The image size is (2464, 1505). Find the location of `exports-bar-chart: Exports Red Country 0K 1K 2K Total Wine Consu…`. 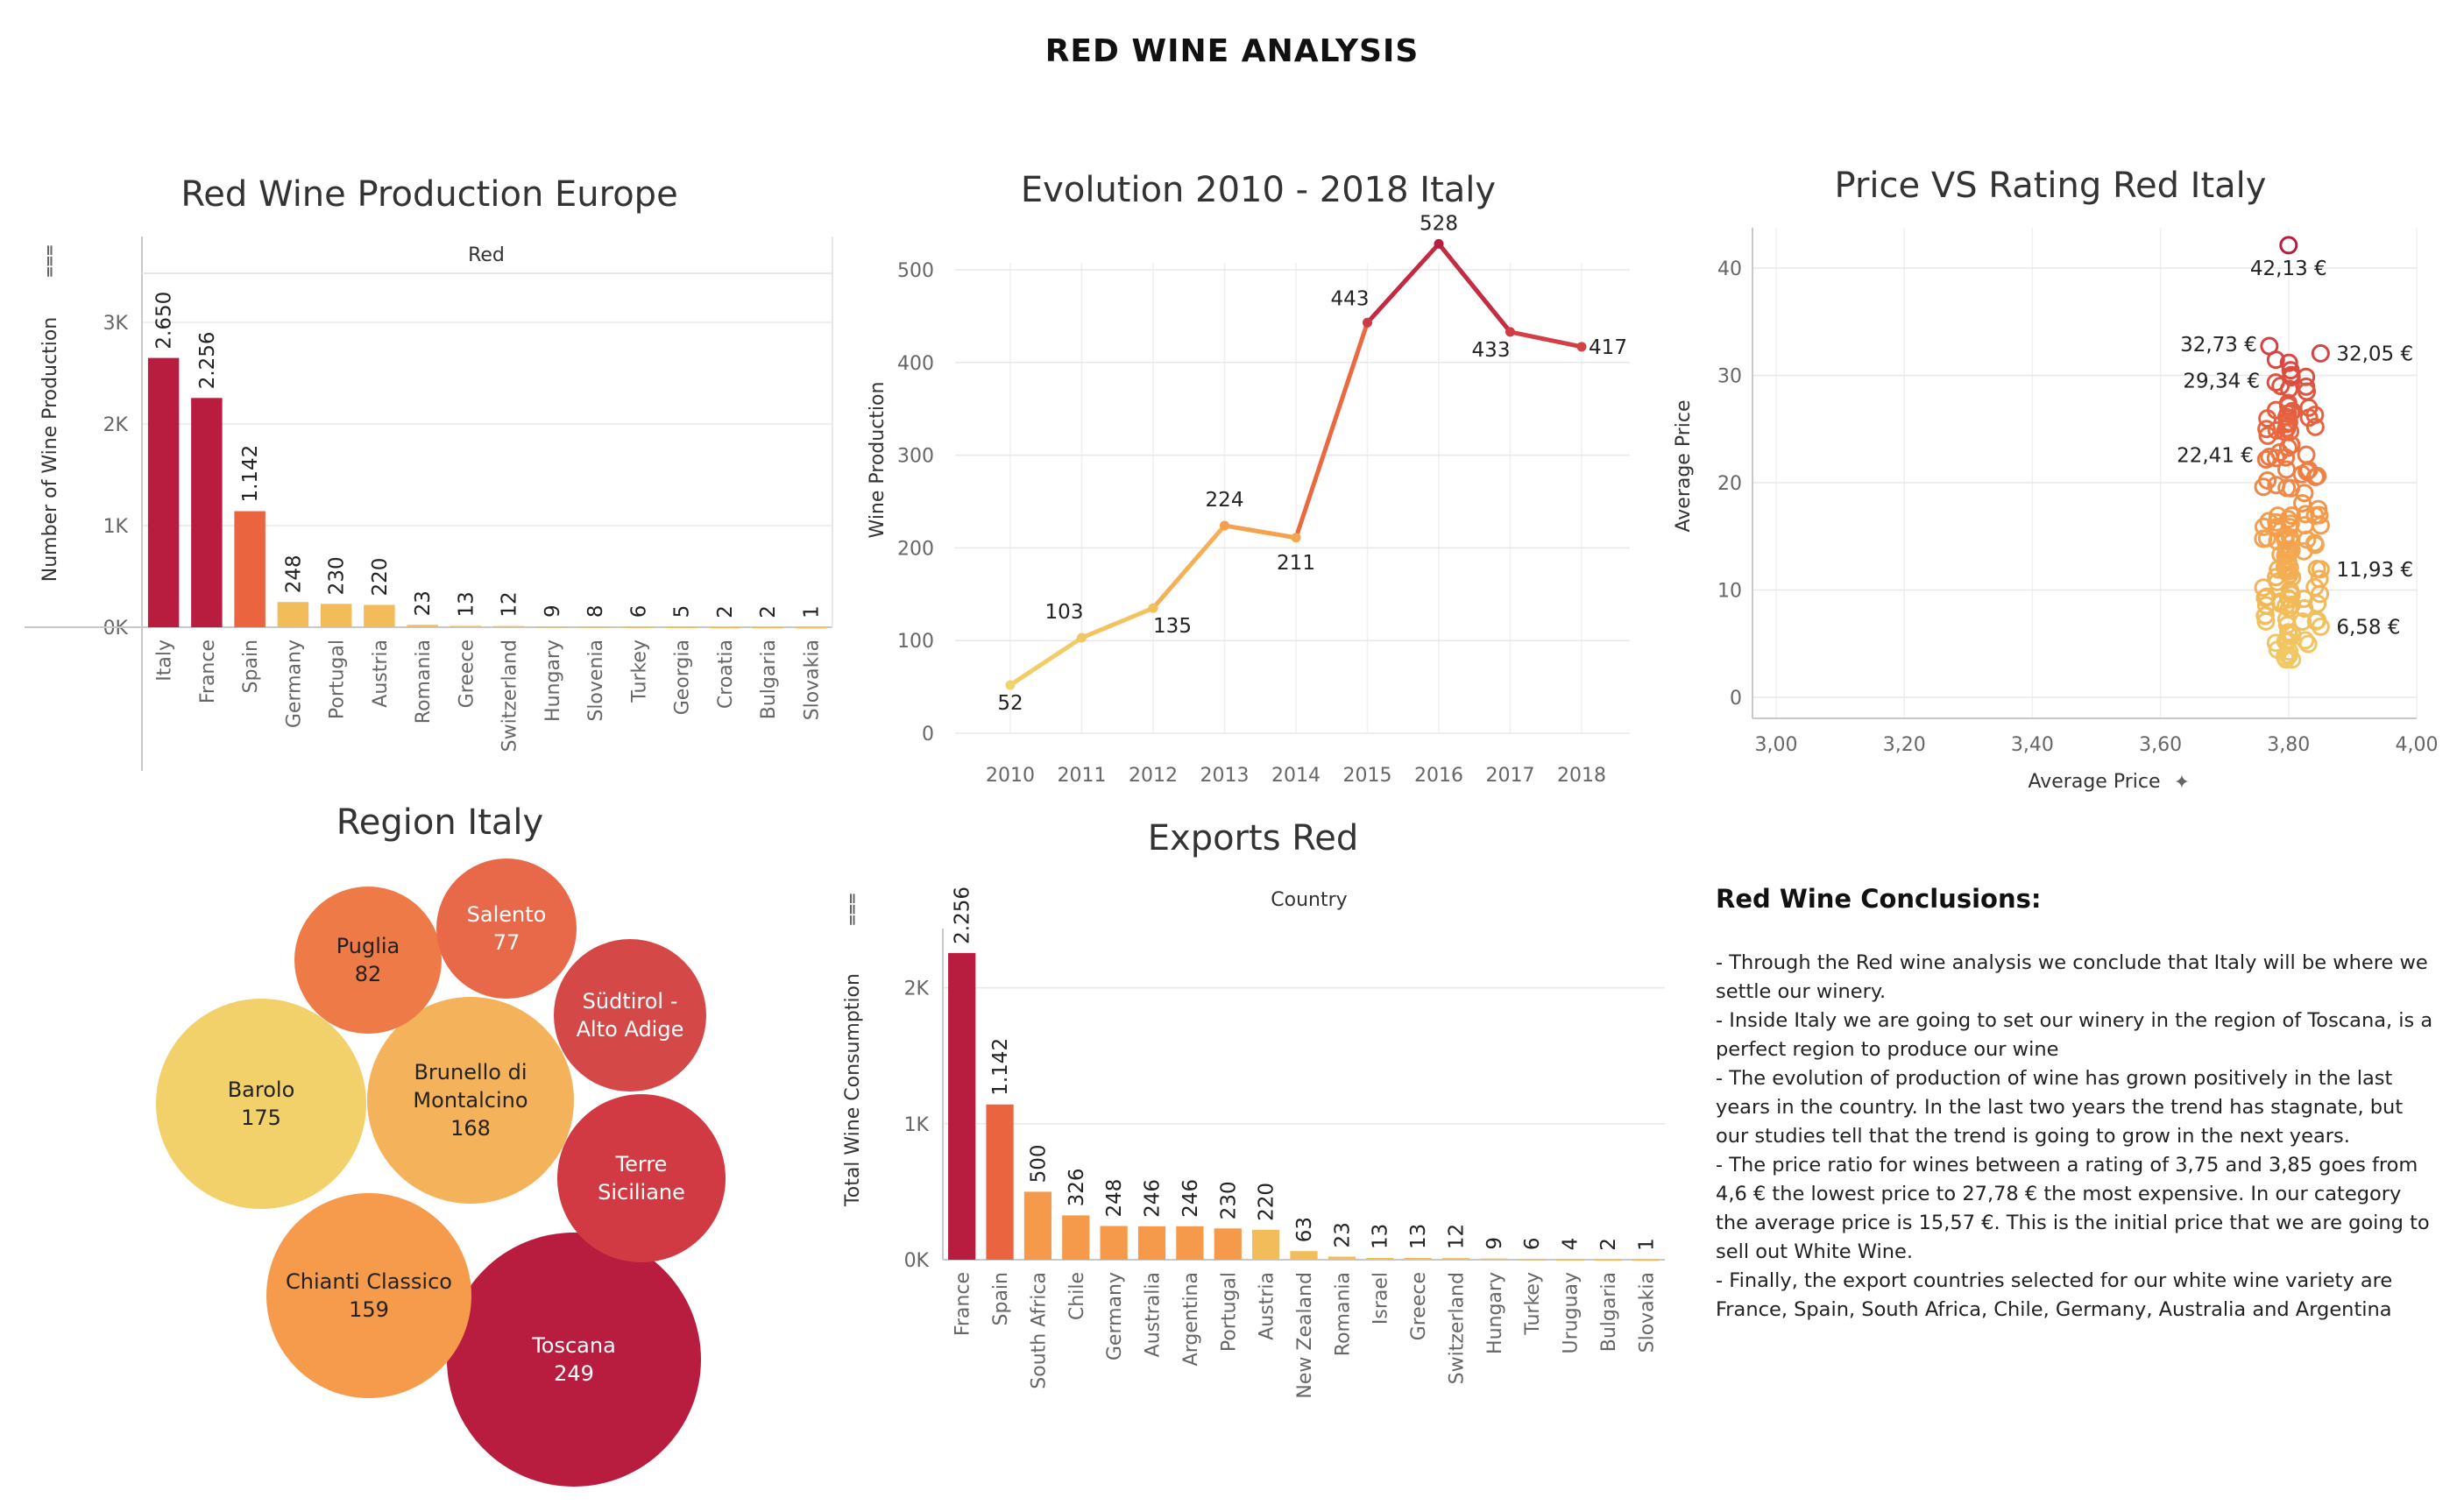

exports-bar-chart: Exports Red Country 0K 1K 2K Total Wine Consu… is located at coordinates (1252, 1108).